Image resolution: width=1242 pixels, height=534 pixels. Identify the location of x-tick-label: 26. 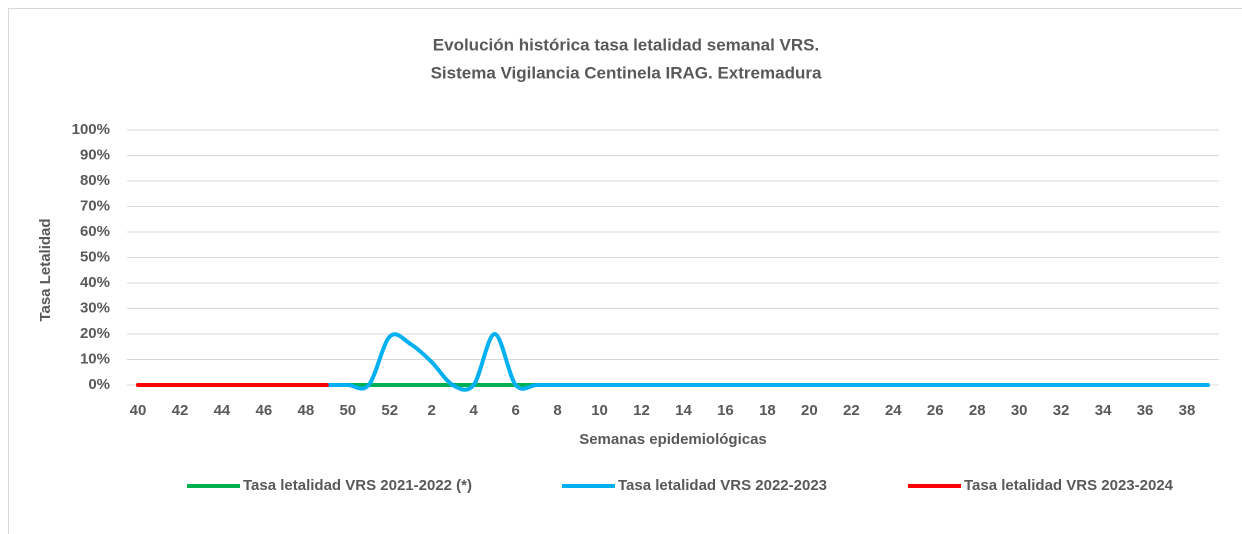
(935, 410).